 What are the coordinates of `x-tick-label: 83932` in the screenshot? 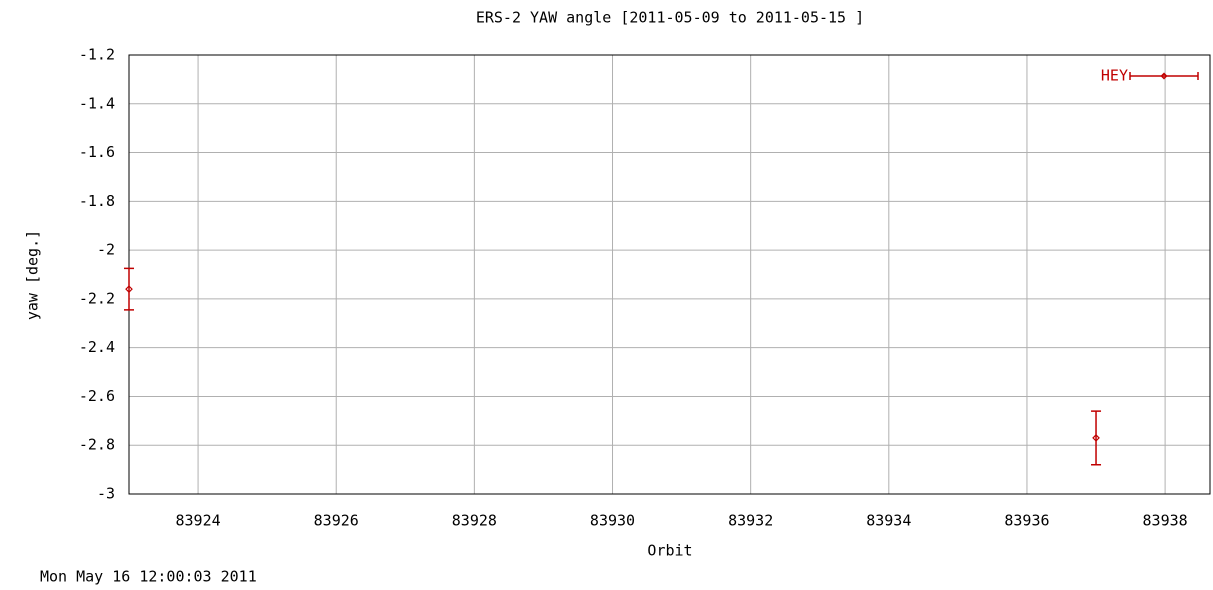 It's located at (750, 521).